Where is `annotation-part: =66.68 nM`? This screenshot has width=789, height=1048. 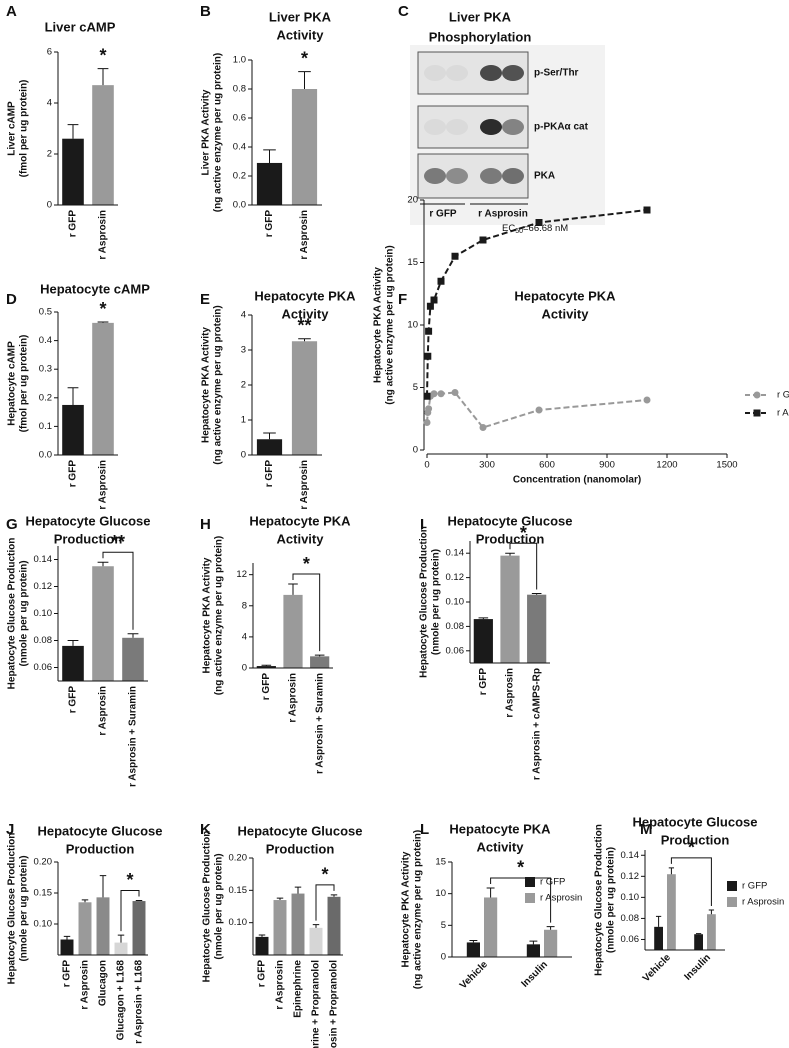 annotation-part: =66.68 nM is located at coordinates (545, 228).